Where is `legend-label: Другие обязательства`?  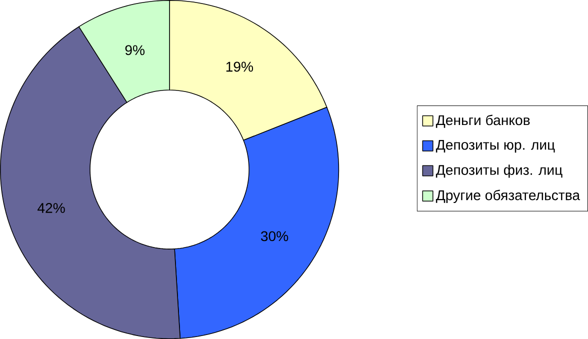 legend-label: Другие обязательства is located at coordinates (508, 196).